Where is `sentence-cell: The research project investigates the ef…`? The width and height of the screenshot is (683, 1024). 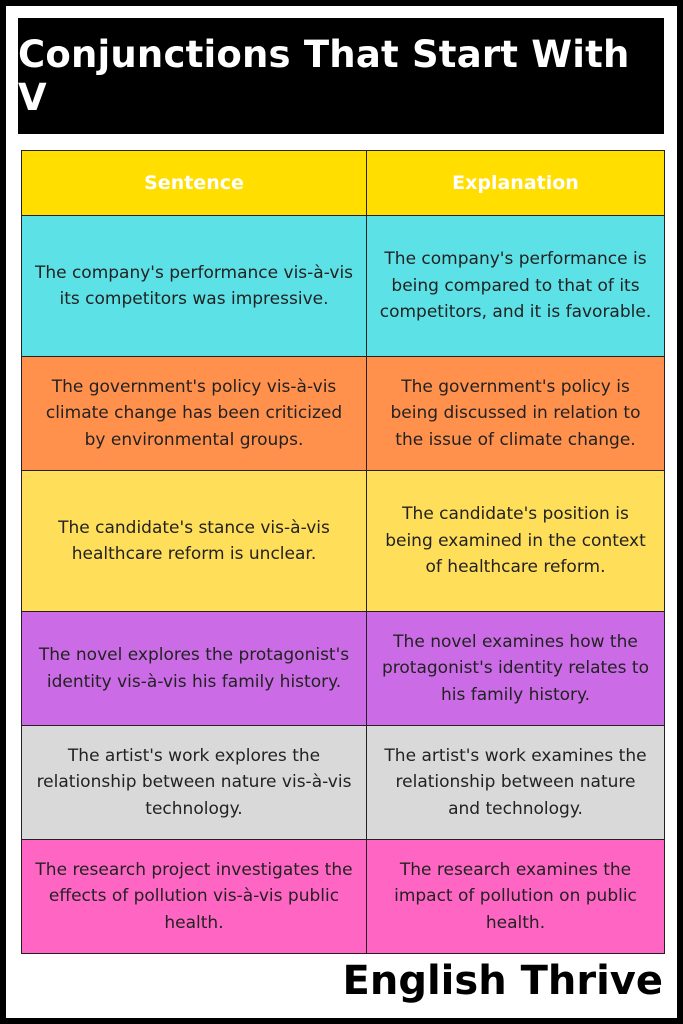 sentence-cell: The research project investigates the ef… is located at coordinates (194, 896).